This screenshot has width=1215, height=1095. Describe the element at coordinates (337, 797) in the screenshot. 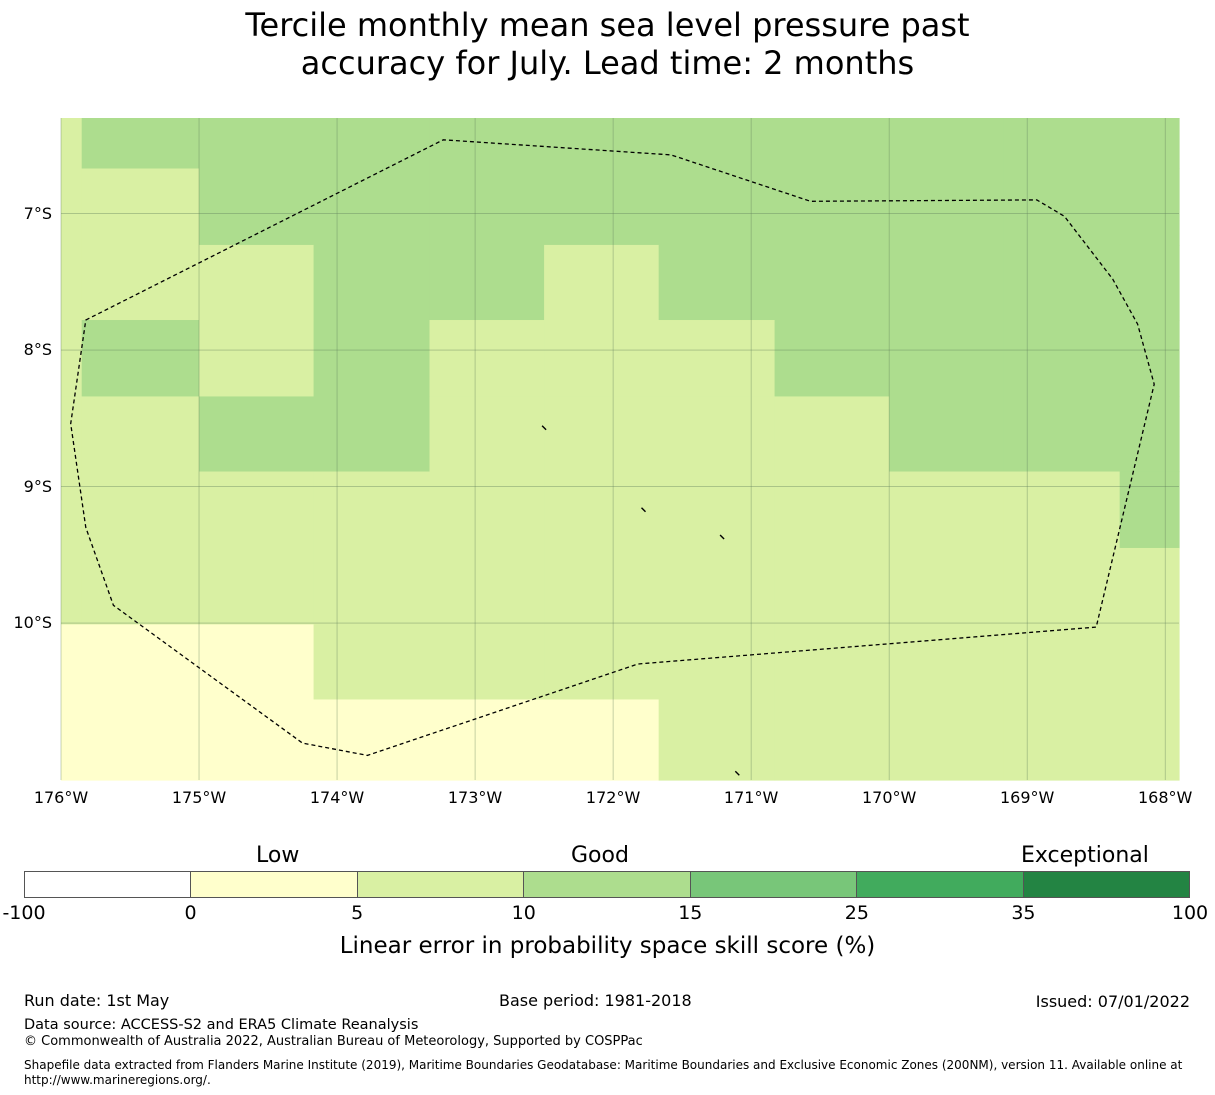

I see `longitude-label: 174°W` at that location.